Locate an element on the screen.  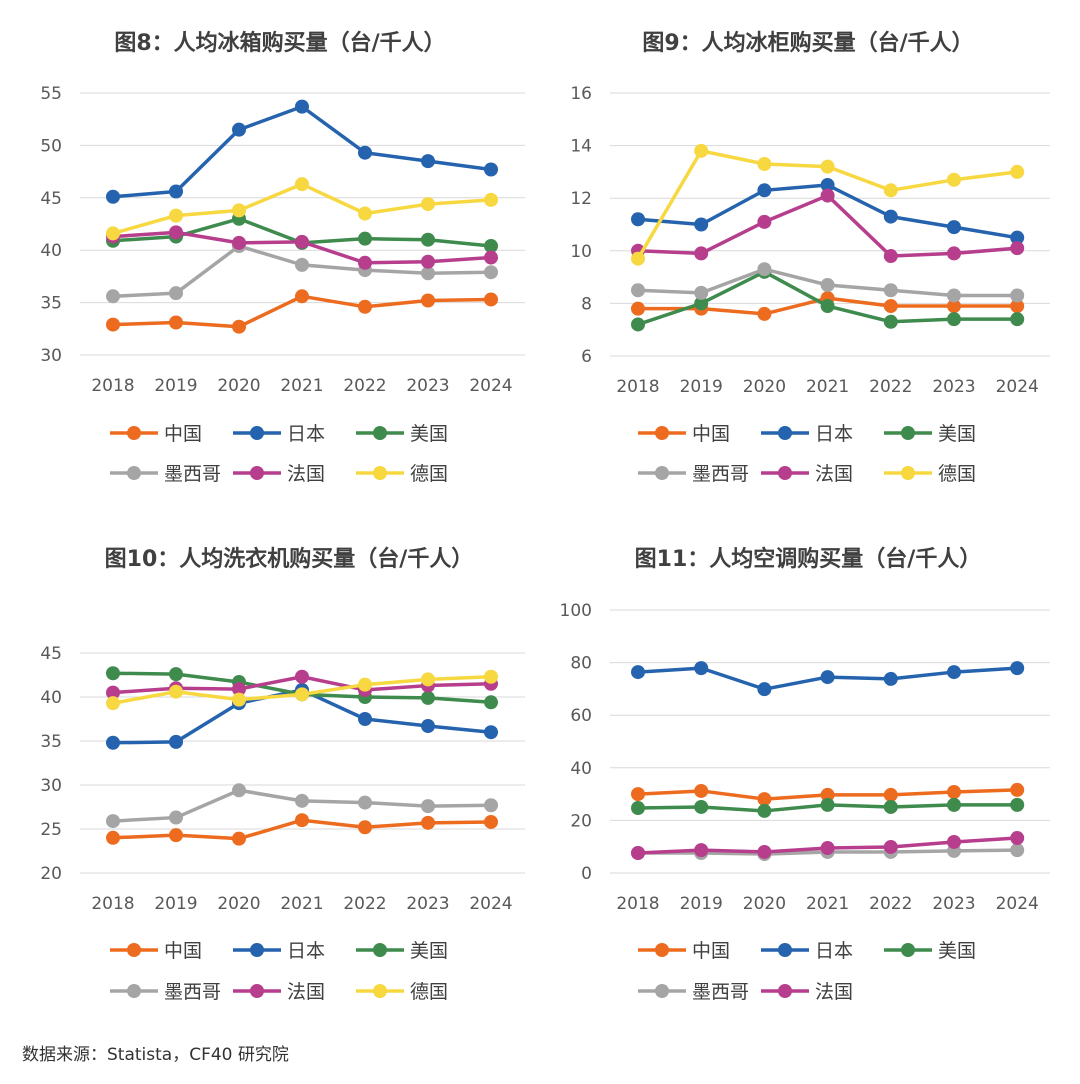
x-tick-label: 2018 is located at coordinates (637, 387).